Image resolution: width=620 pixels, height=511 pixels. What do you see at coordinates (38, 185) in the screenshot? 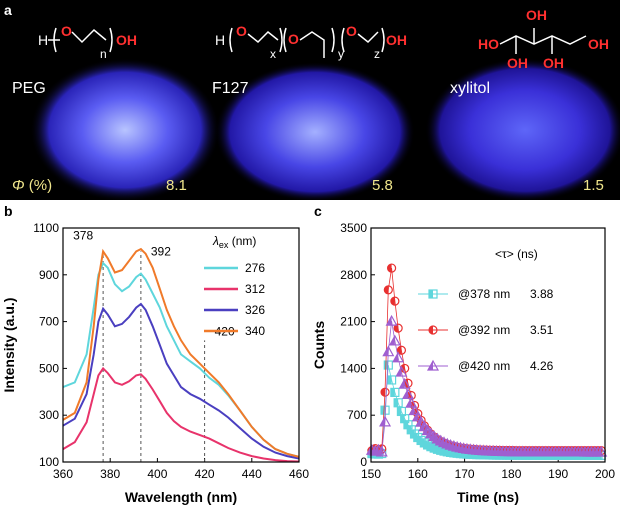
I see `phi-unit: (%)` at bounding box center [38, 185].